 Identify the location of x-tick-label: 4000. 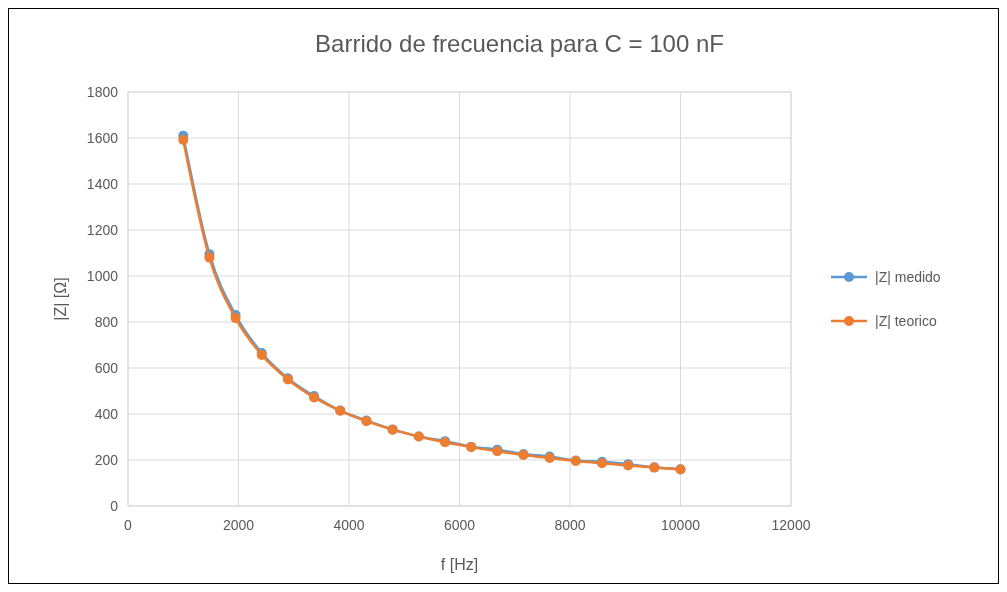
(349, 525).